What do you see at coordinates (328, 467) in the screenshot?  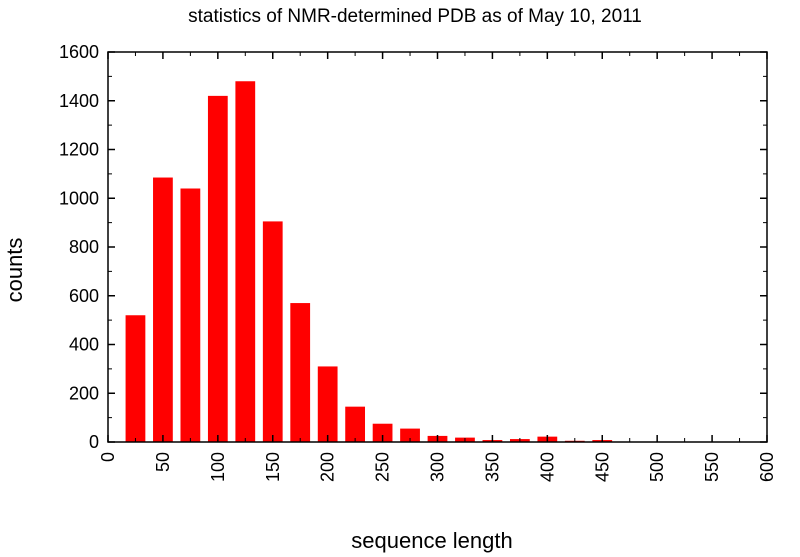 I see `x-tick-label: 200` at bounding box center [328, 467].